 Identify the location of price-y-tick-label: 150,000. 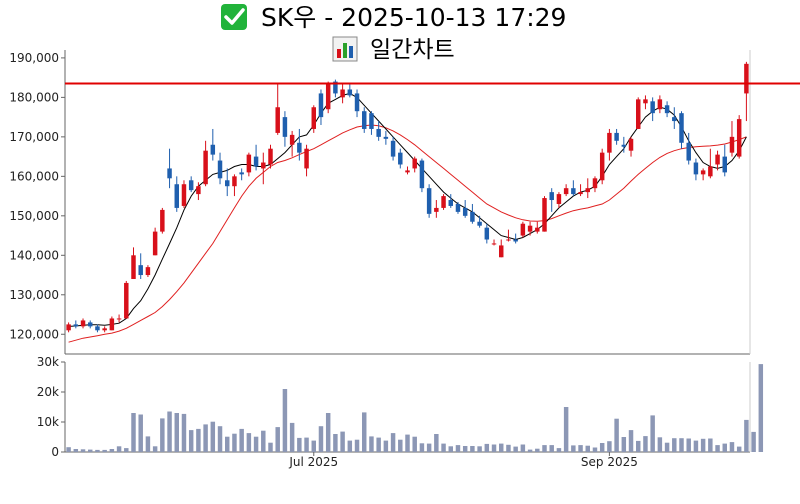
(34, 216).